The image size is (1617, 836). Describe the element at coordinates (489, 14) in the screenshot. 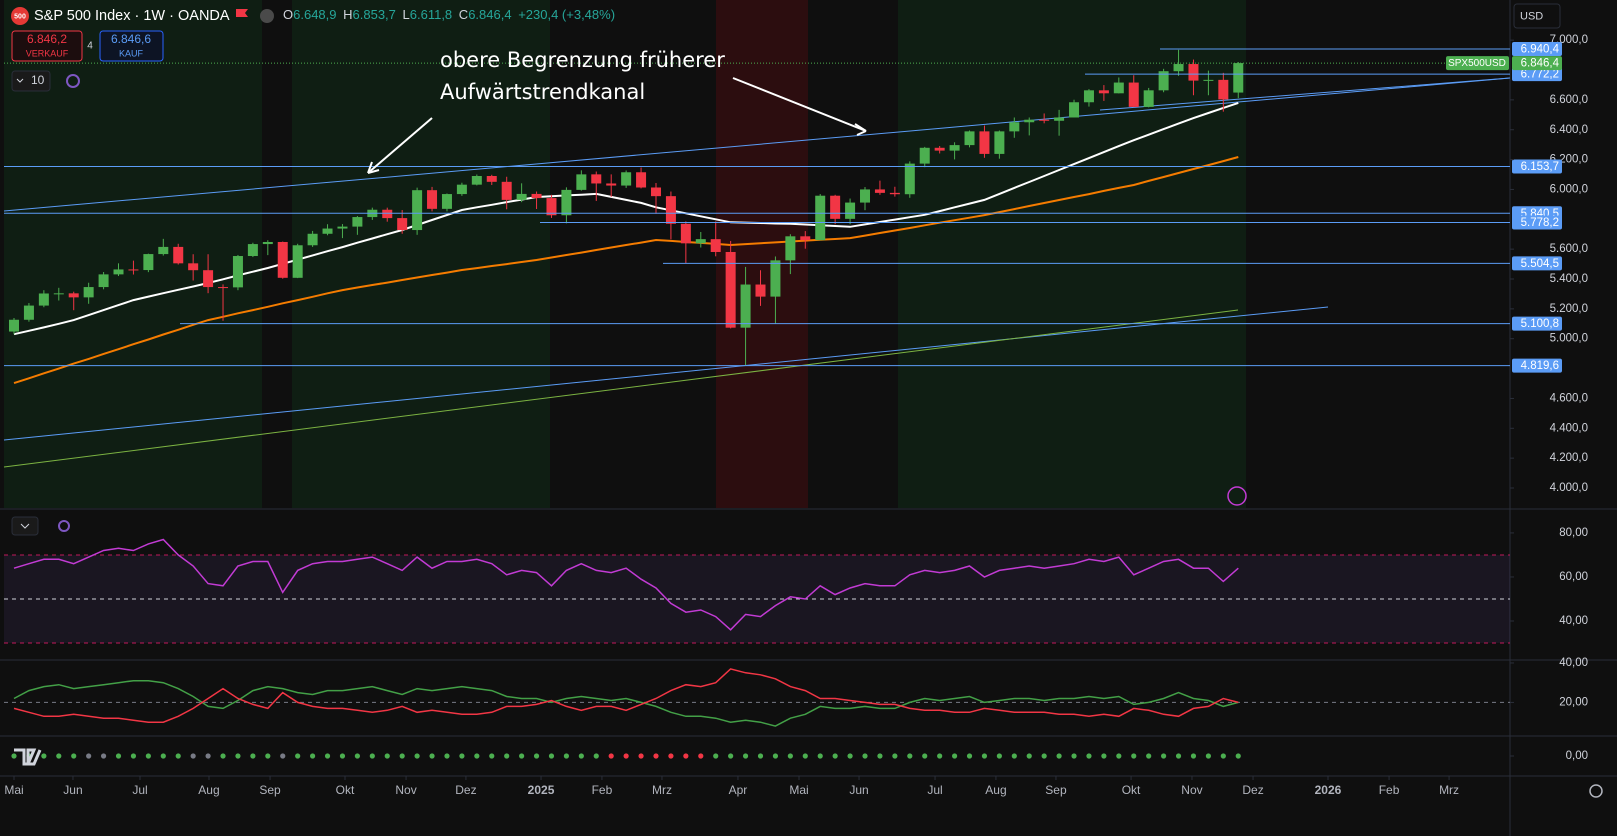

I see `ohlc-value: 6.846,4` at that location.